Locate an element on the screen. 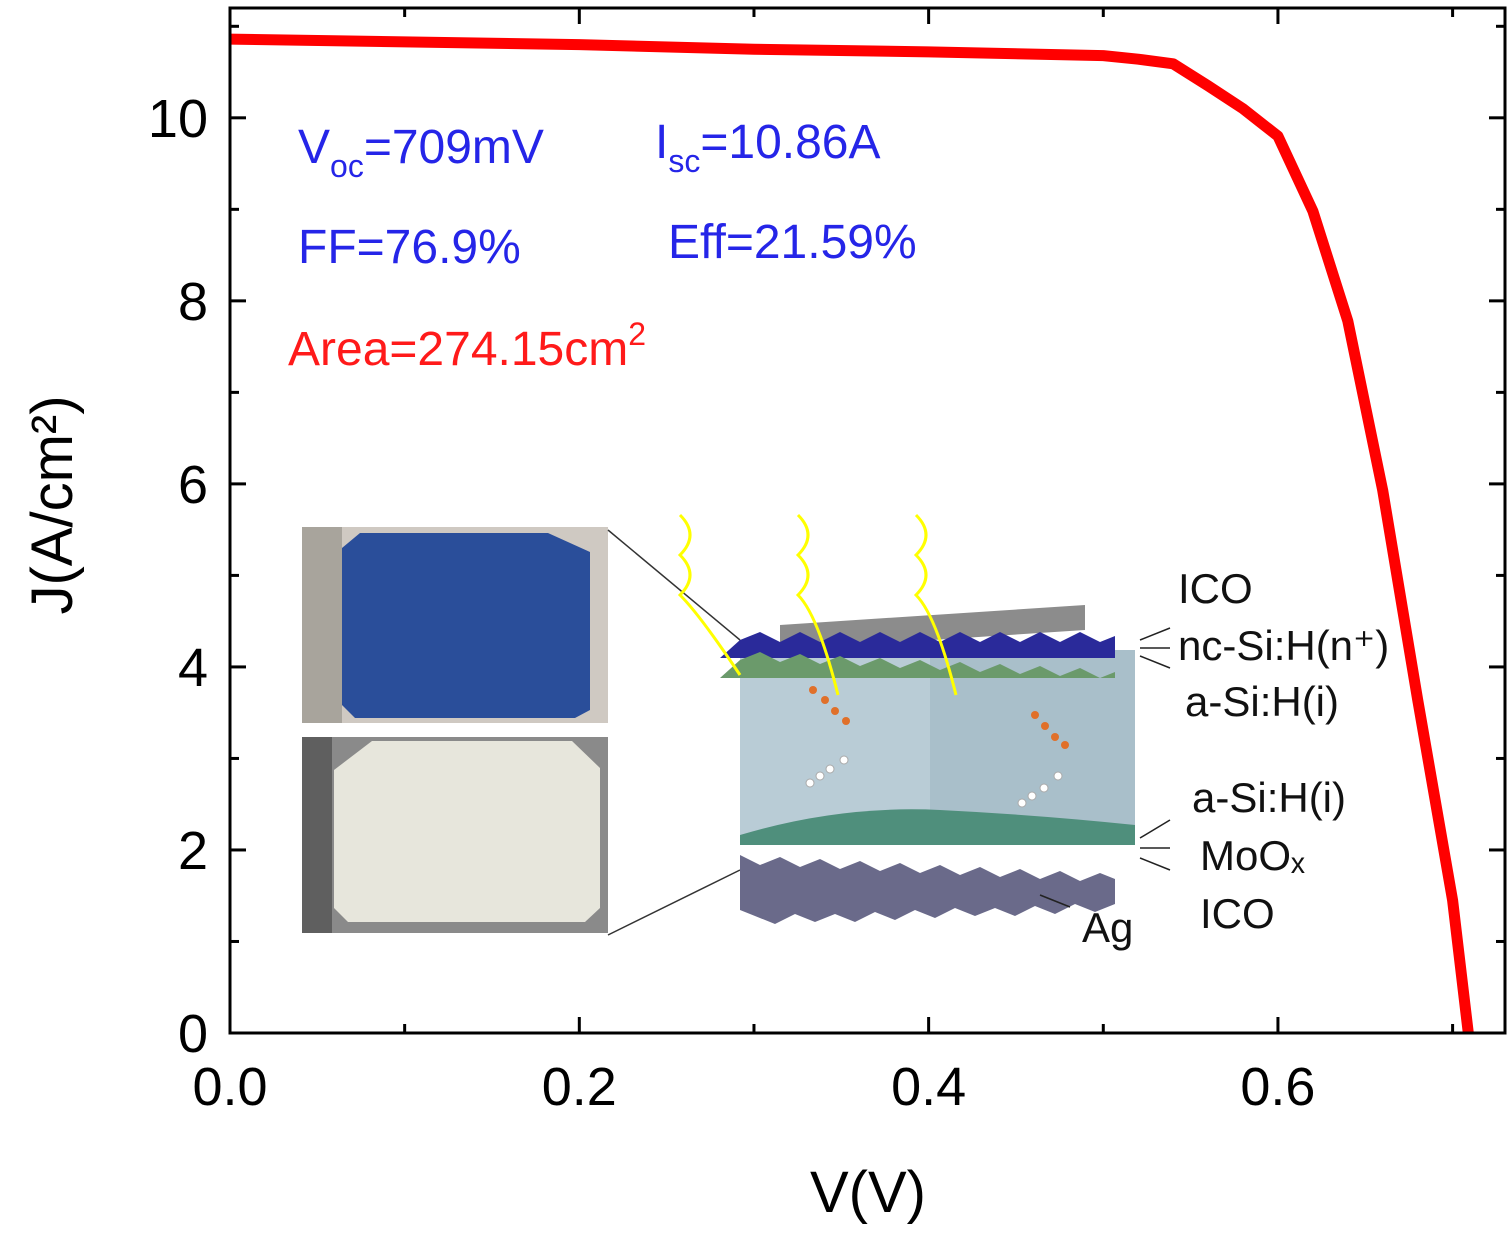 Image resolution: width=1512 pixels, height=1236 pixels. electrons is located at coordinates (939, 717).